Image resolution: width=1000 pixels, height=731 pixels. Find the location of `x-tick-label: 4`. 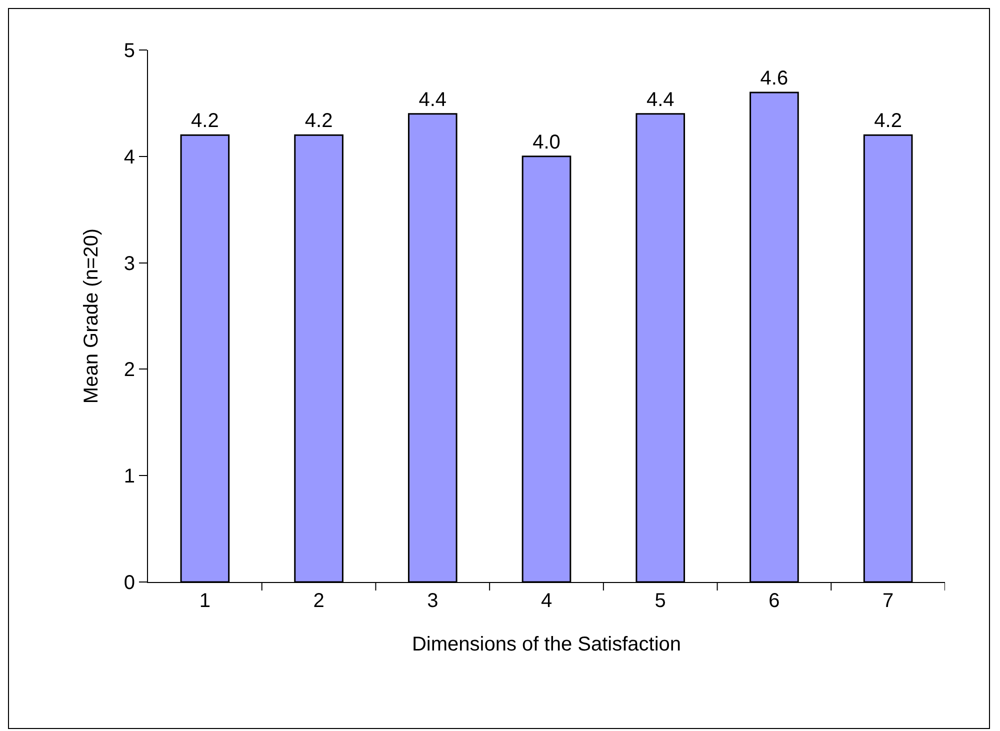

x-tick-label: 4 is located at coordinates (546, 601).